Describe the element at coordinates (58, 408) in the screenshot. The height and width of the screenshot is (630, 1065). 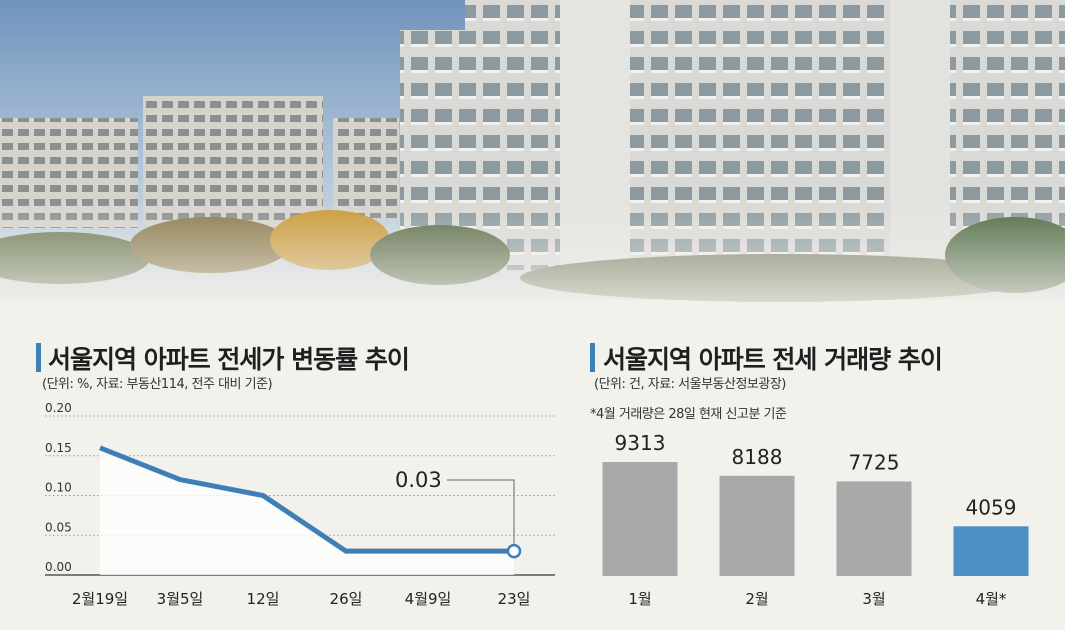
I see `y-tick-label: 0.20` at that location.